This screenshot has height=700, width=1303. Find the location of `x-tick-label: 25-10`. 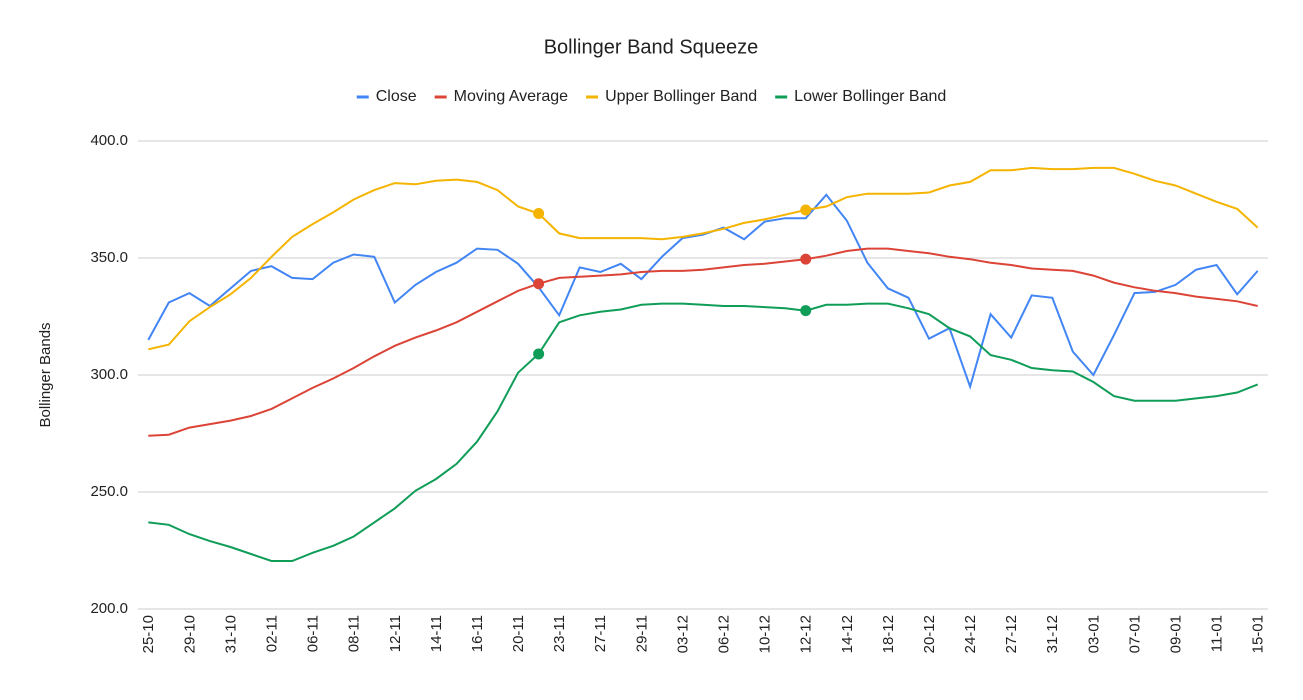

x-tick-label: 25-10 is located at coordinates (148, 634).